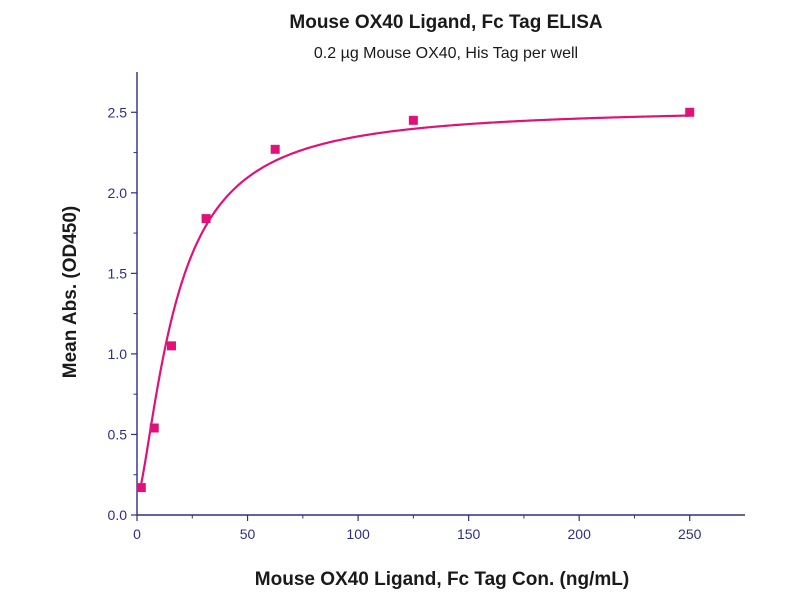 This screenshot has width=800, height=600. What do you see at coordinates (137, 534) in the screenshot?
I see `x-tick-label: 0` at bounding box center [137, 534].